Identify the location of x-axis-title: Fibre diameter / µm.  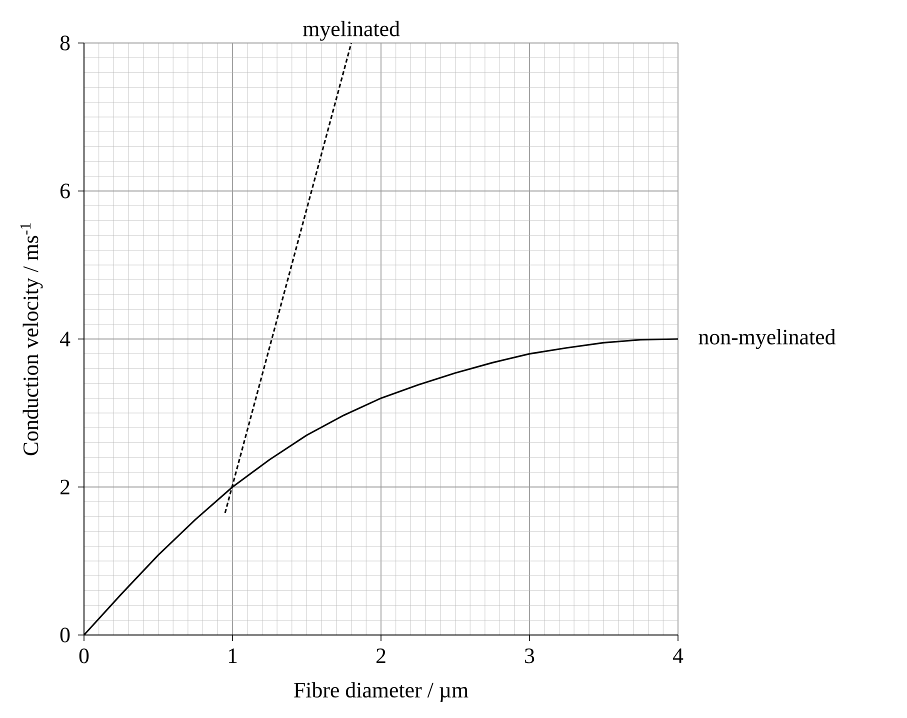
(381, 692).